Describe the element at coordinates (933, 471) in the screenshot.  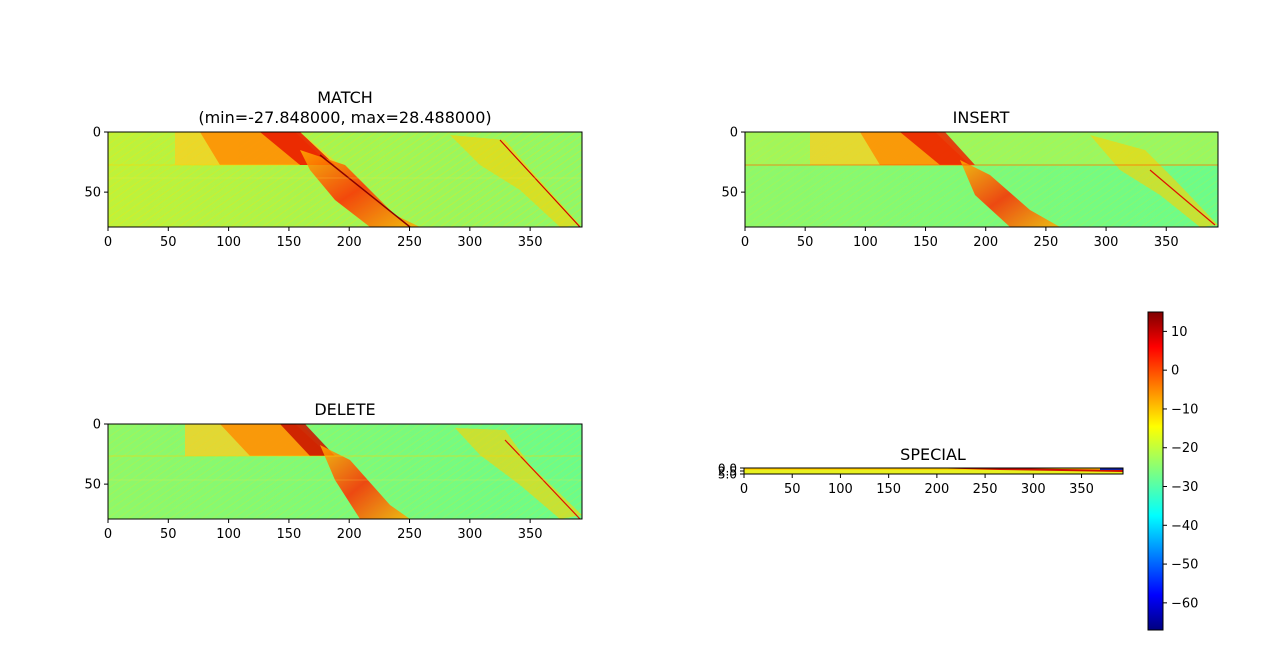
I see `special-heatmap` at that location.